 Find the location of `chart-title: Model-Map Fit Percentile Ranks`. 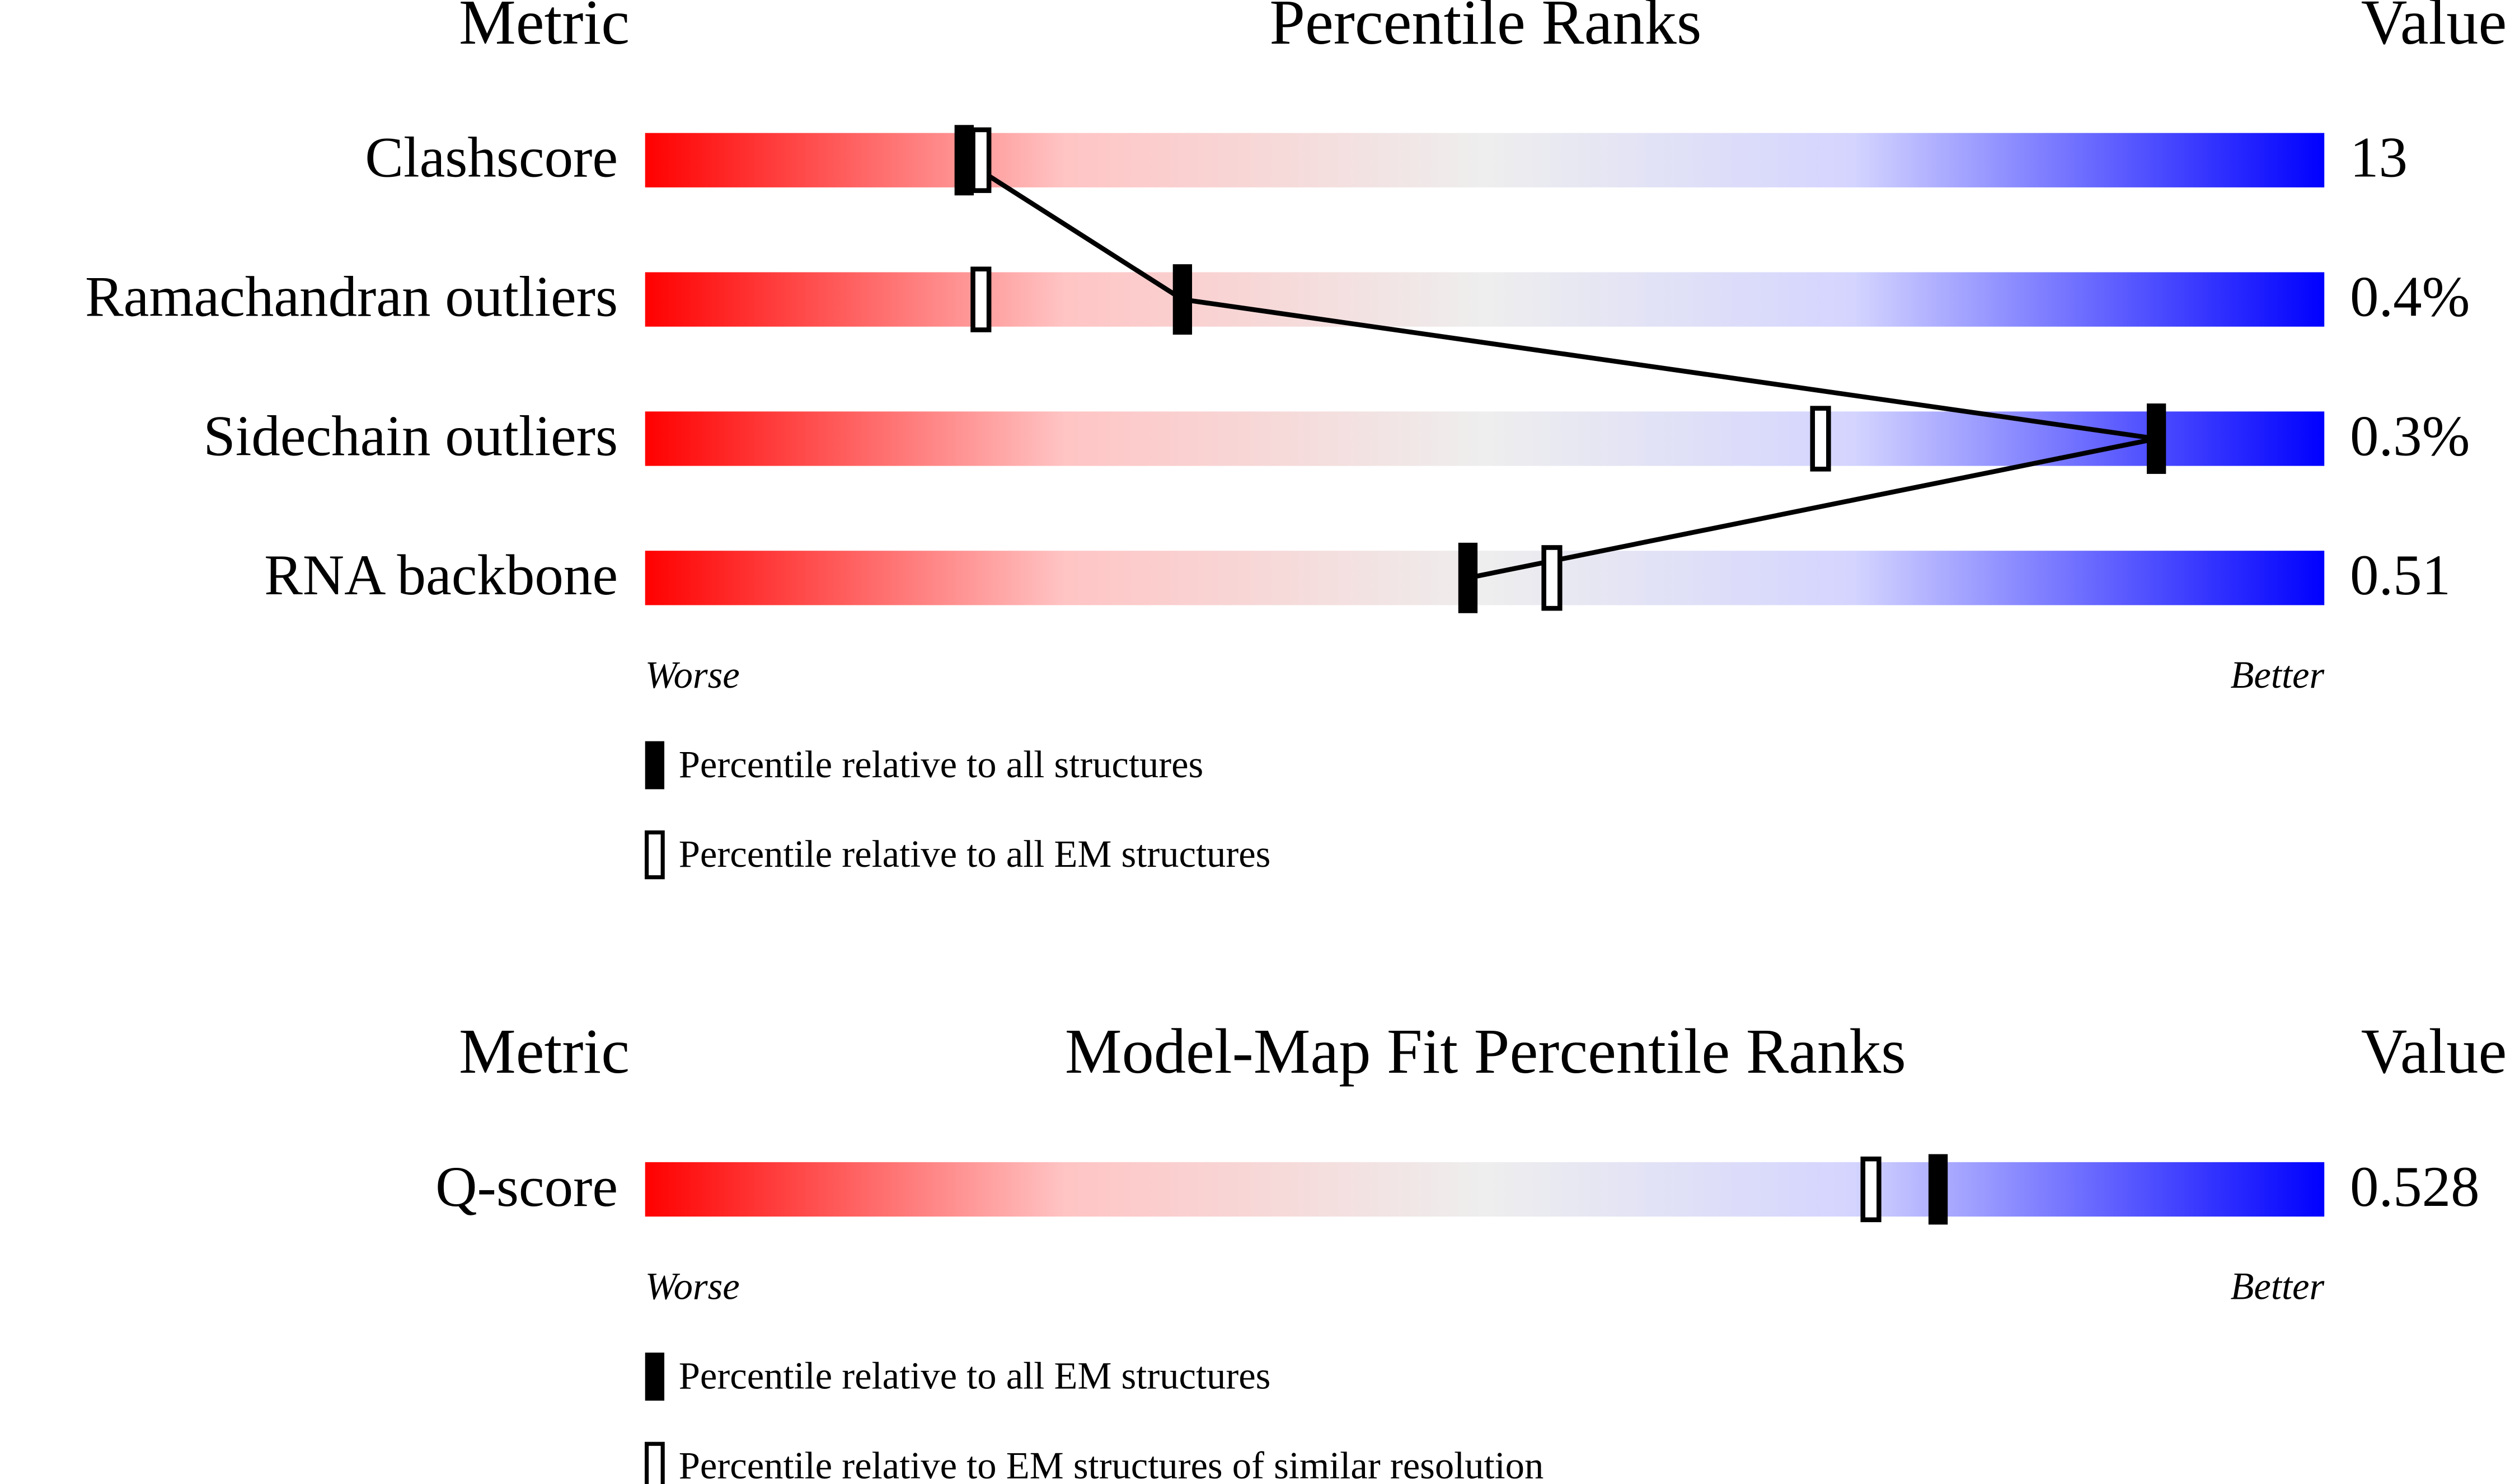

chart-title: Model-Map Fit Percentile Ranks is located at coordinates (1485, 1051).